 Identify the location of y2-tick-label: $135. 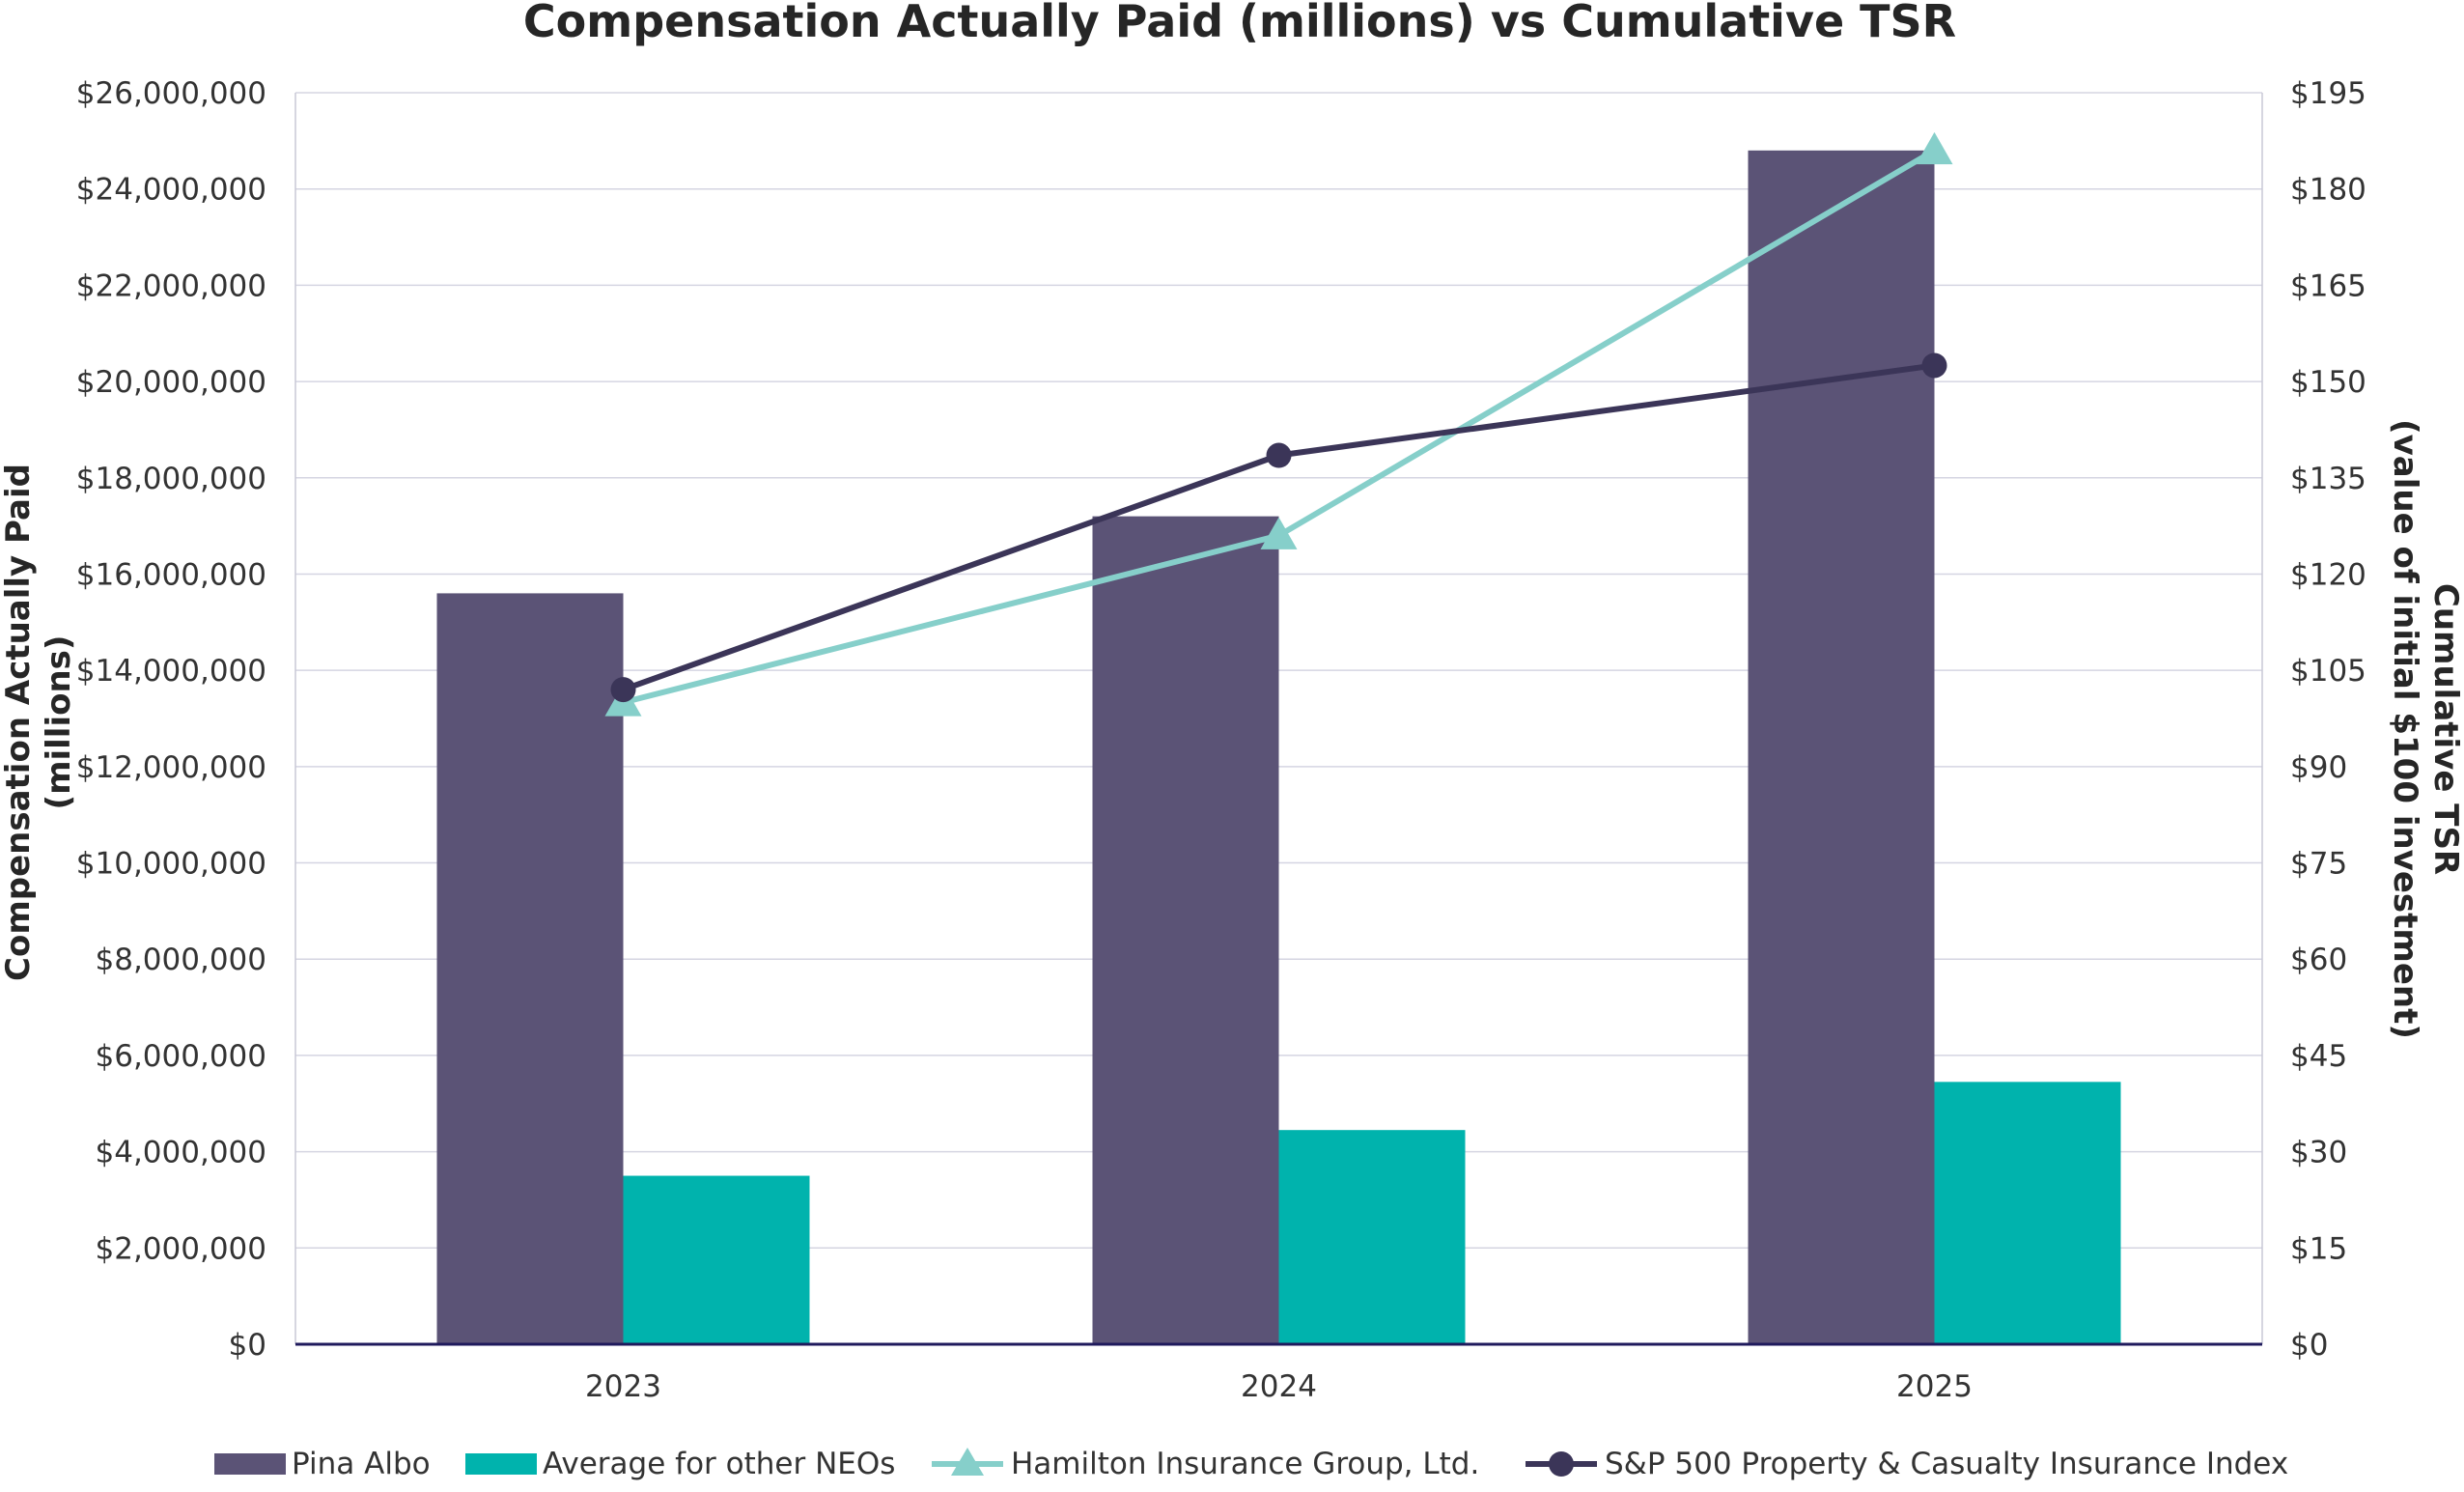
(2328, 479).